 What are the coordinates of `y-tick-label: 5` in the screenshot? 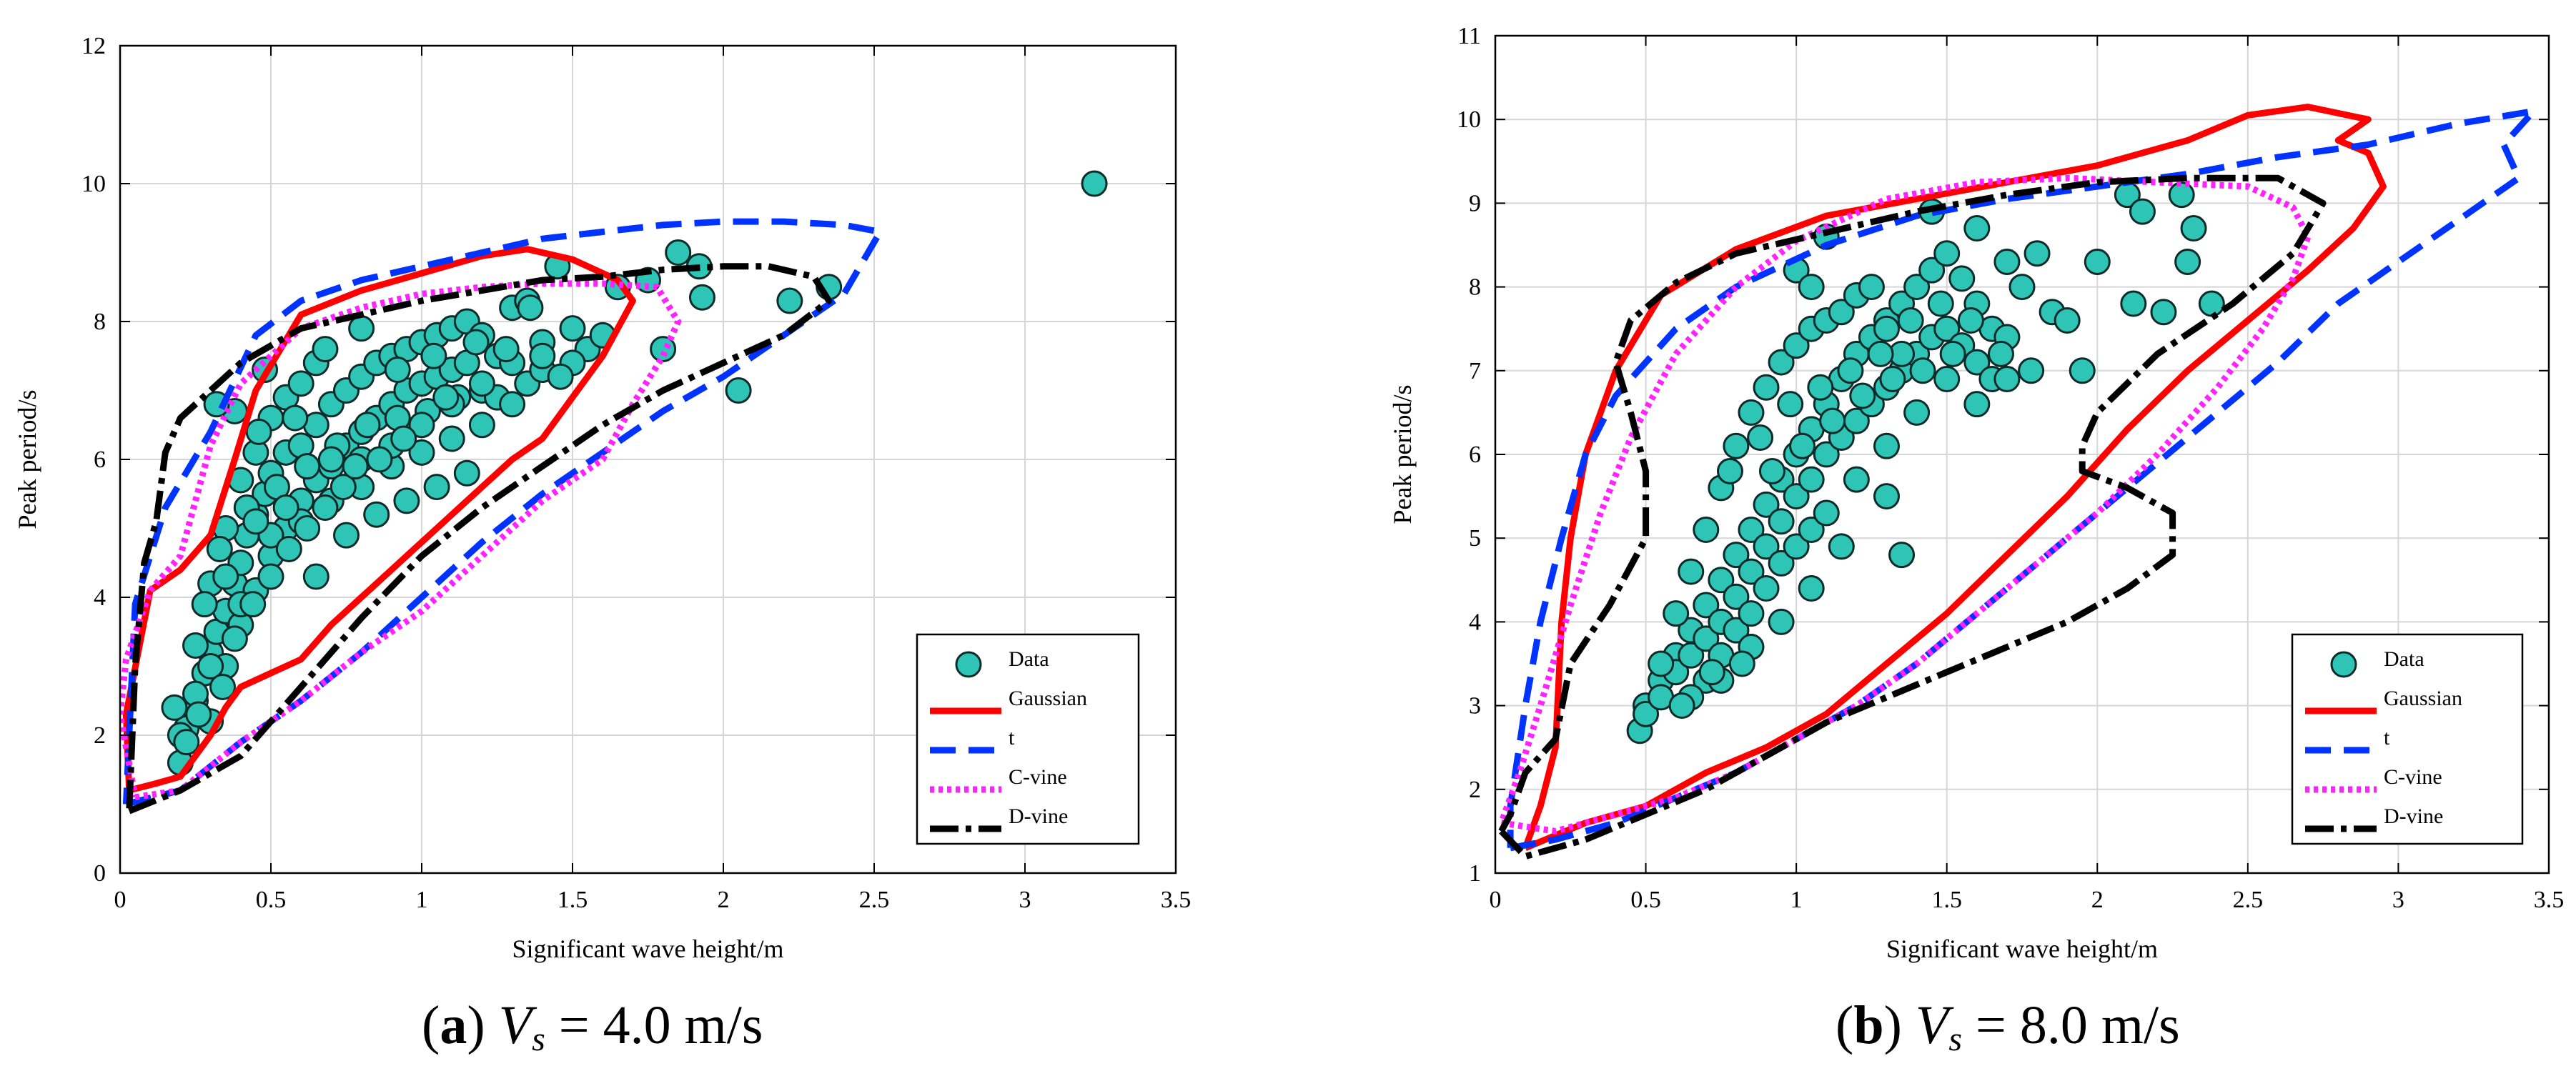 It's located at (1475, 538).